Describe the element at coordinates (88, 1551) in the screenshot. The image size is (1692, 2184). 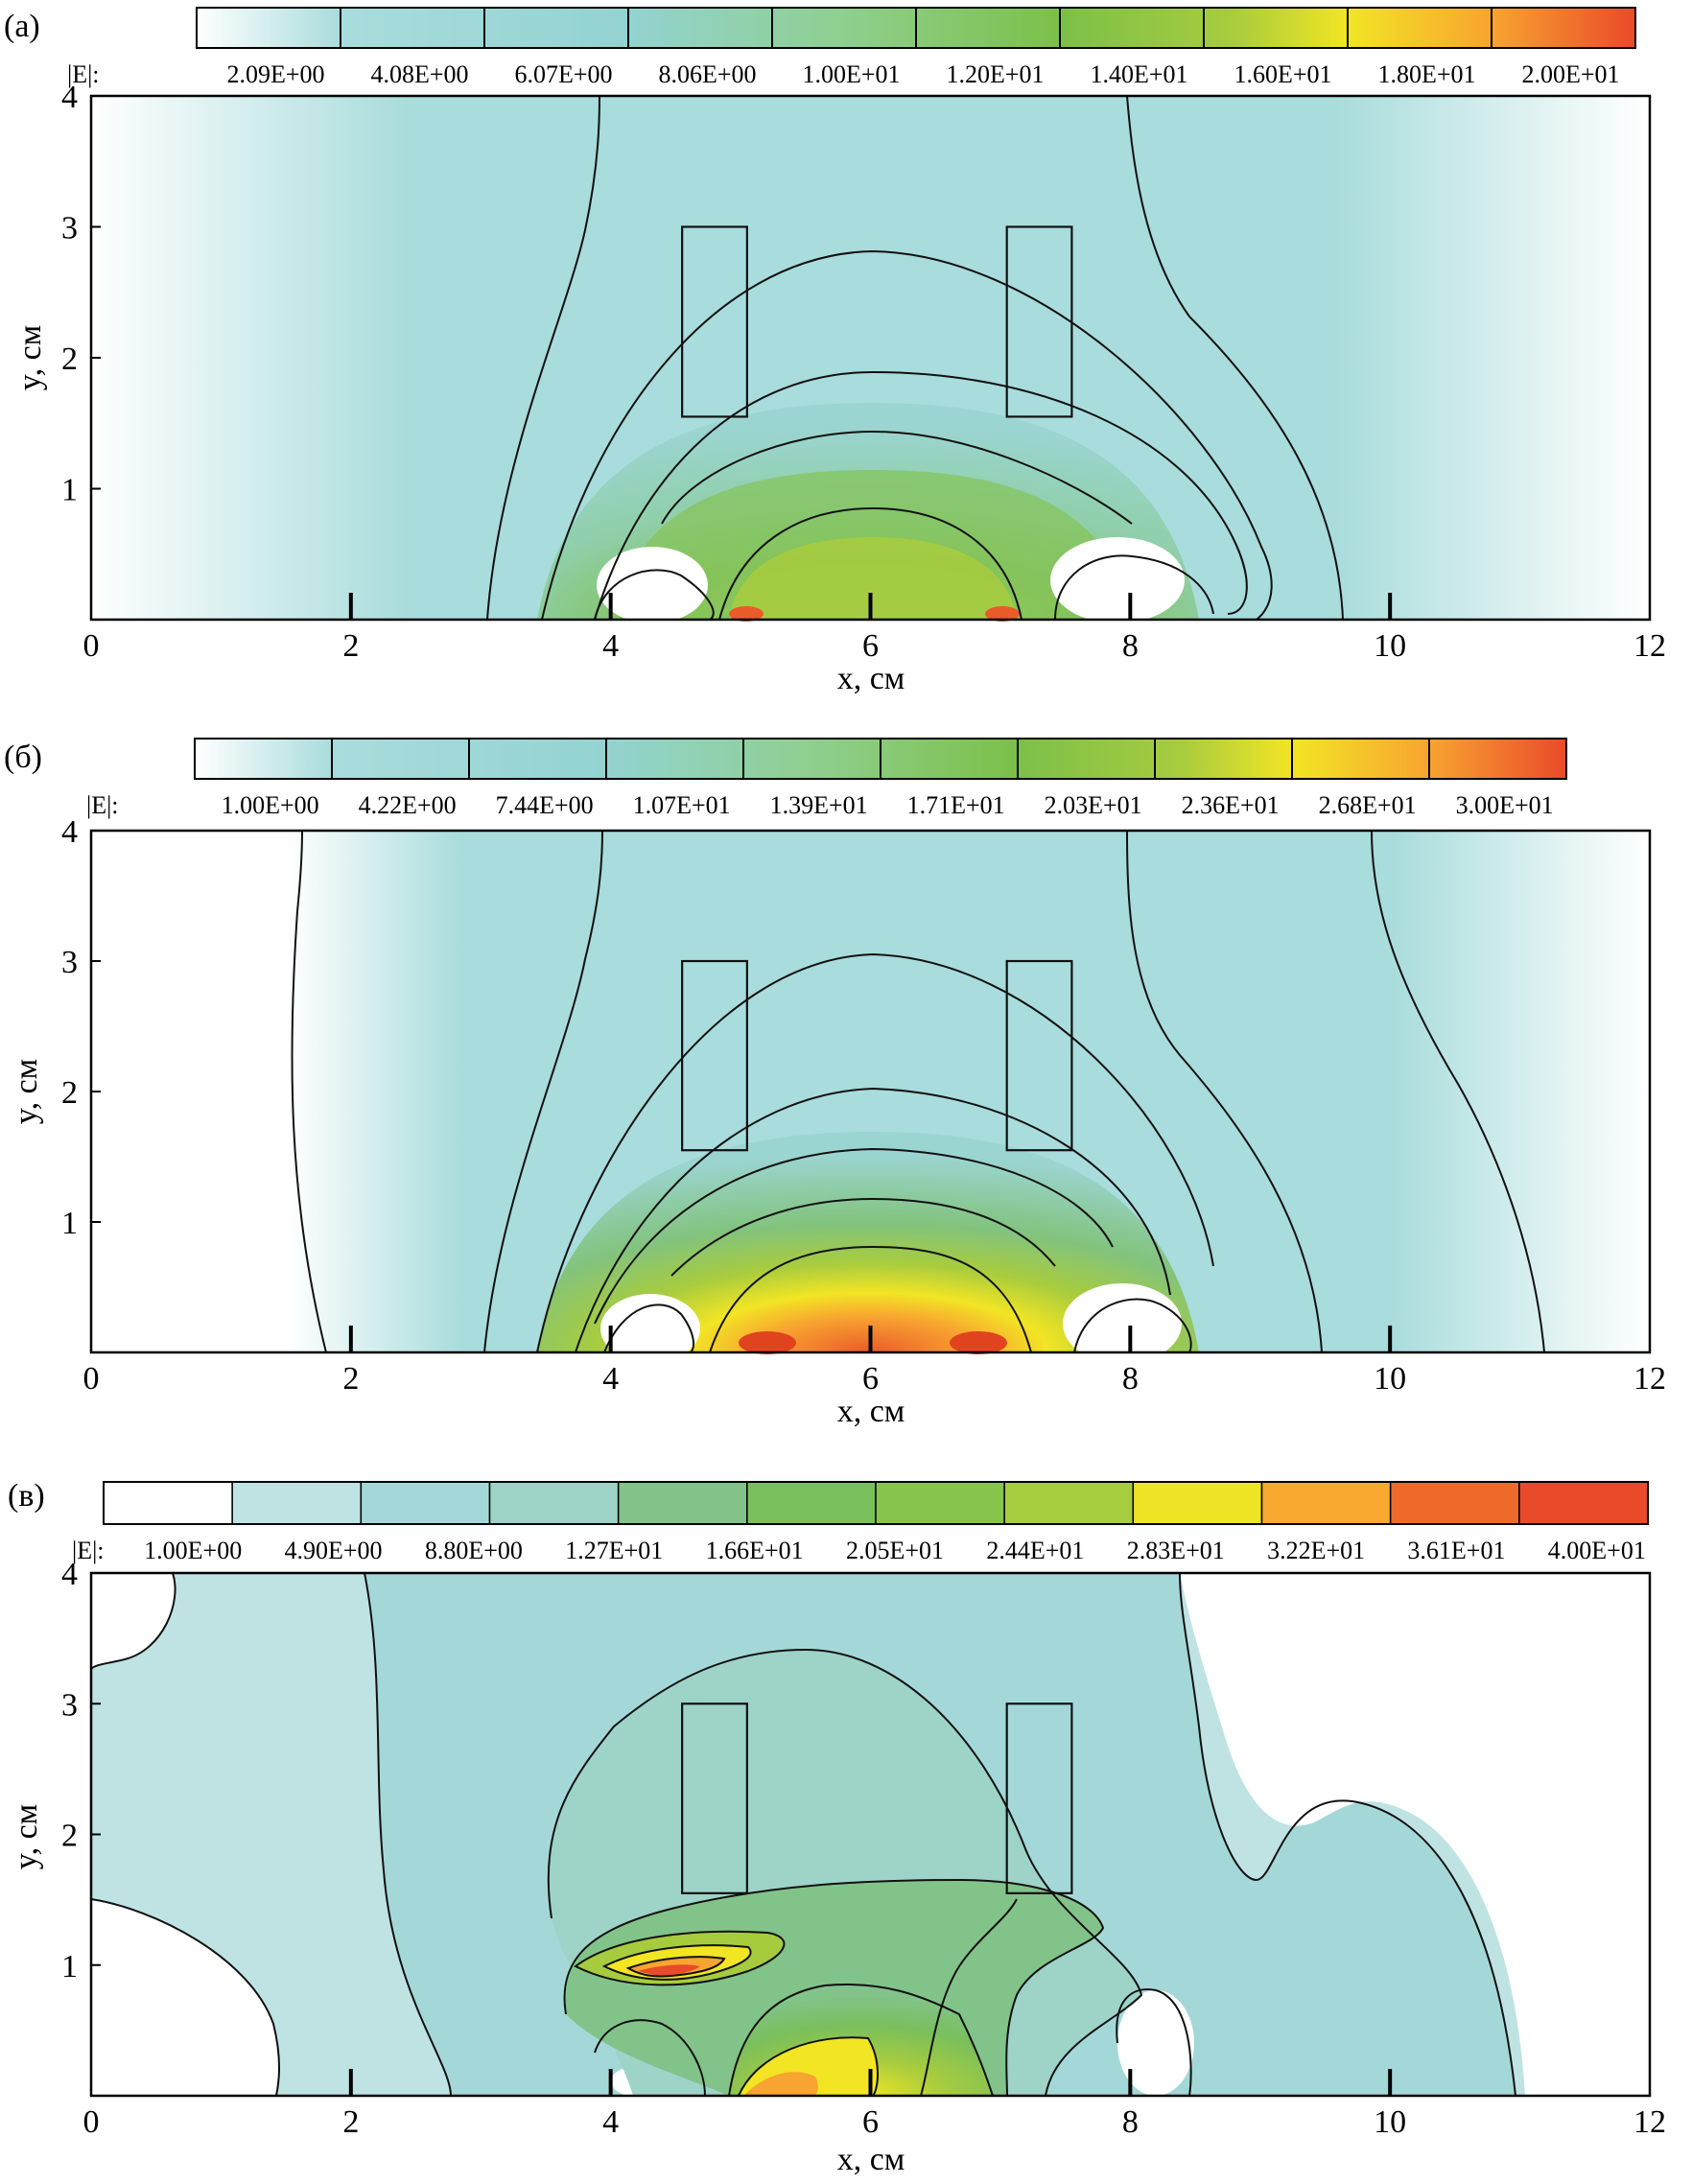
I see `colorbar-c-title: |E|:` at that location.